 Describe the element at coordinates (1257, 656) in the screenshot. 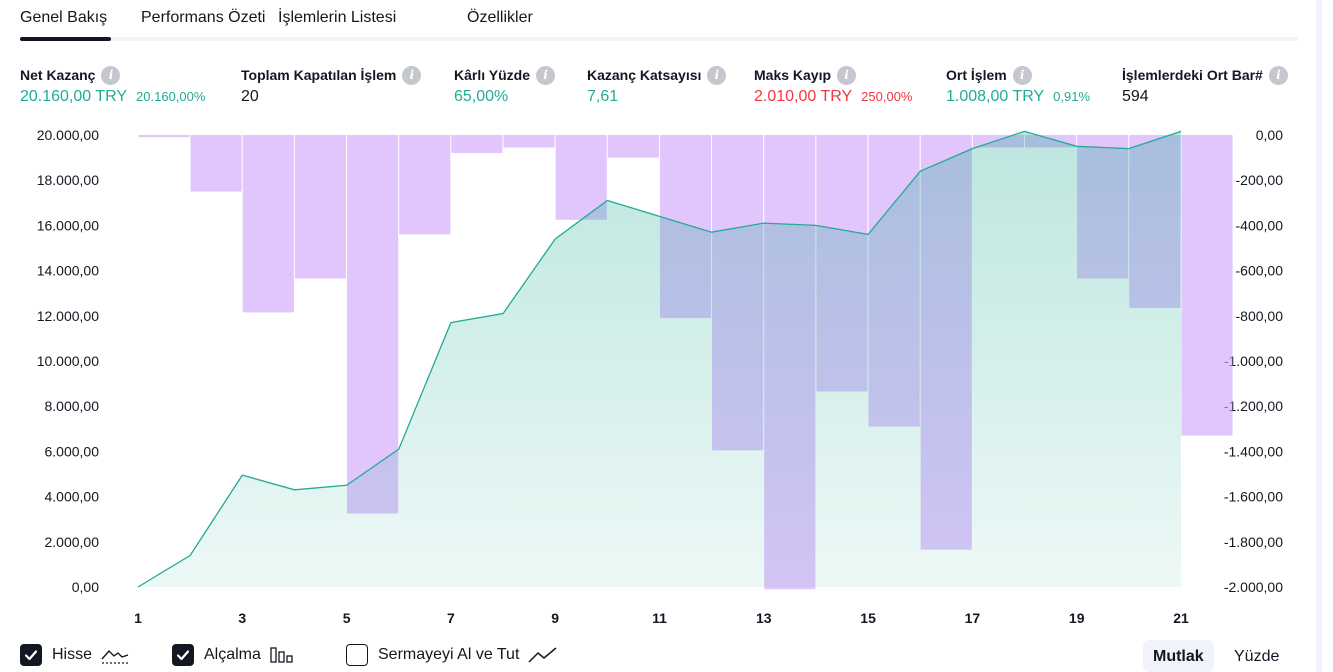

I see `toggle-percent: Yüzde` at that location.